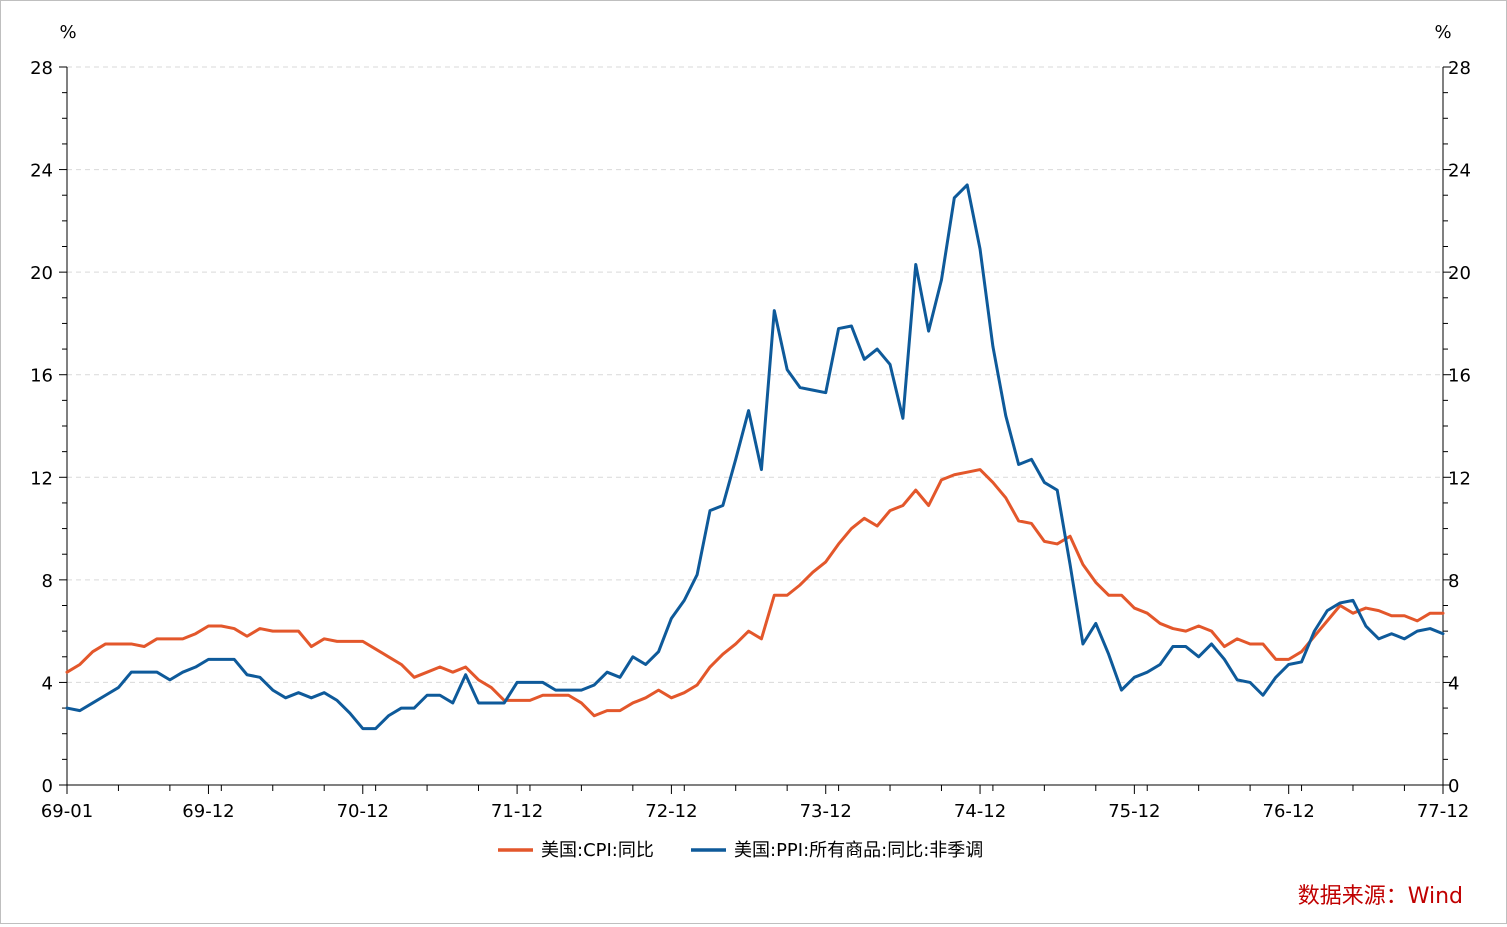 This screenshot has width=1507, height=927. Describe the element at coordinates (1453, 683) in the screenshot. I see `y-tick-label-right: 4` at that location.